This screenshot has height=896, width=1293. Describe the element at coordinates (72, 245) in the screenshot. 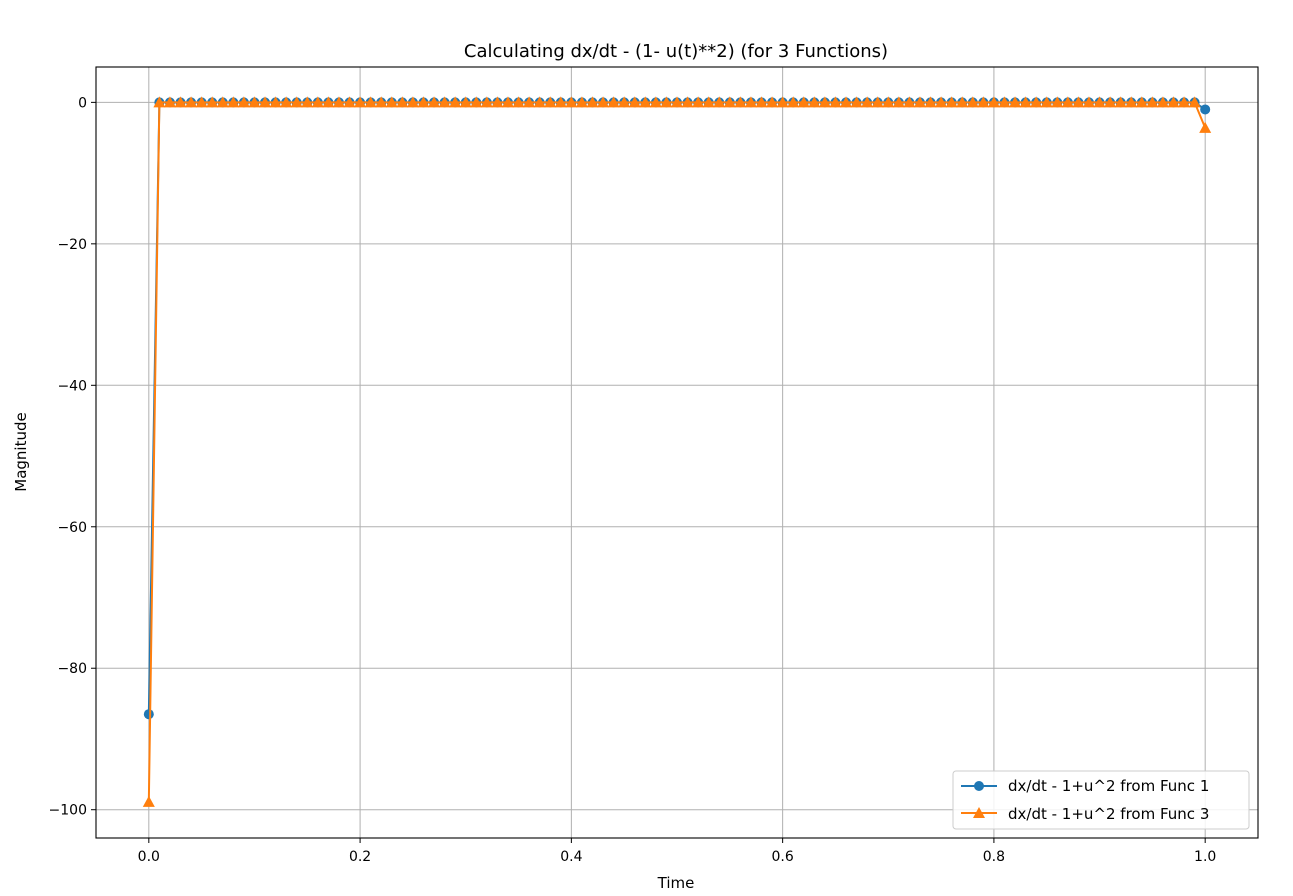

I see `y-tick-label: −20` at that location.